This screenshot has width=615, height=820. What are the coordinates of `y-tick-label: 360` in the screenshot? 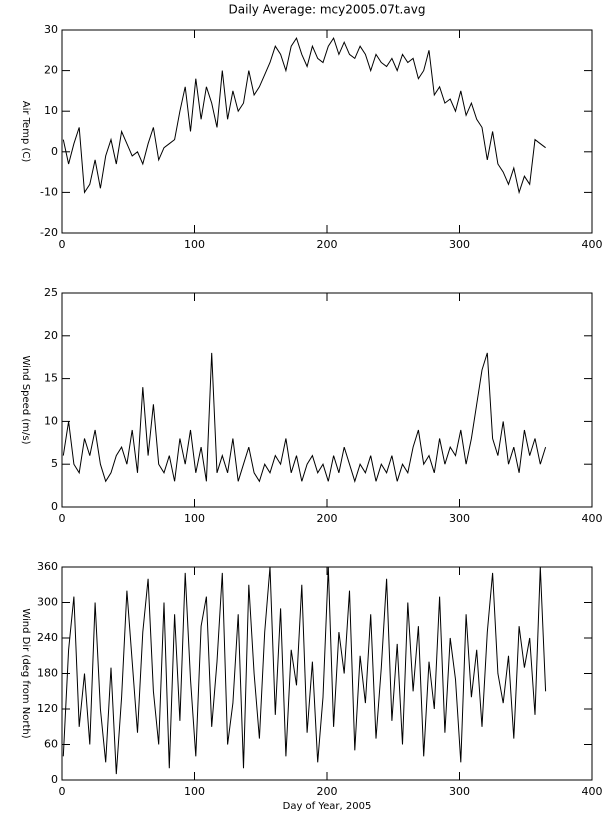 It's located at (47, 566).